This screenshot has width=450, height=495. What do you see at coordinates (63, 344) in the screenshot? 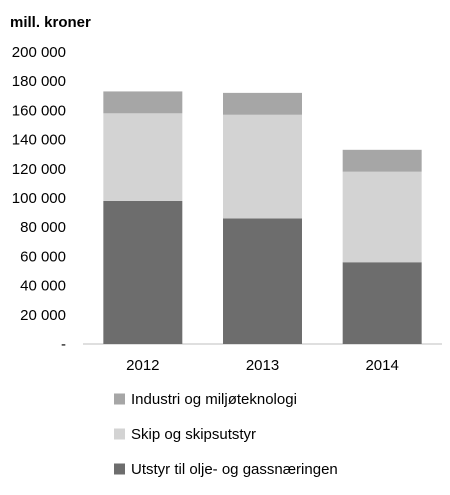
I see `y-tick-label: -` at bounding box center [63, 344].